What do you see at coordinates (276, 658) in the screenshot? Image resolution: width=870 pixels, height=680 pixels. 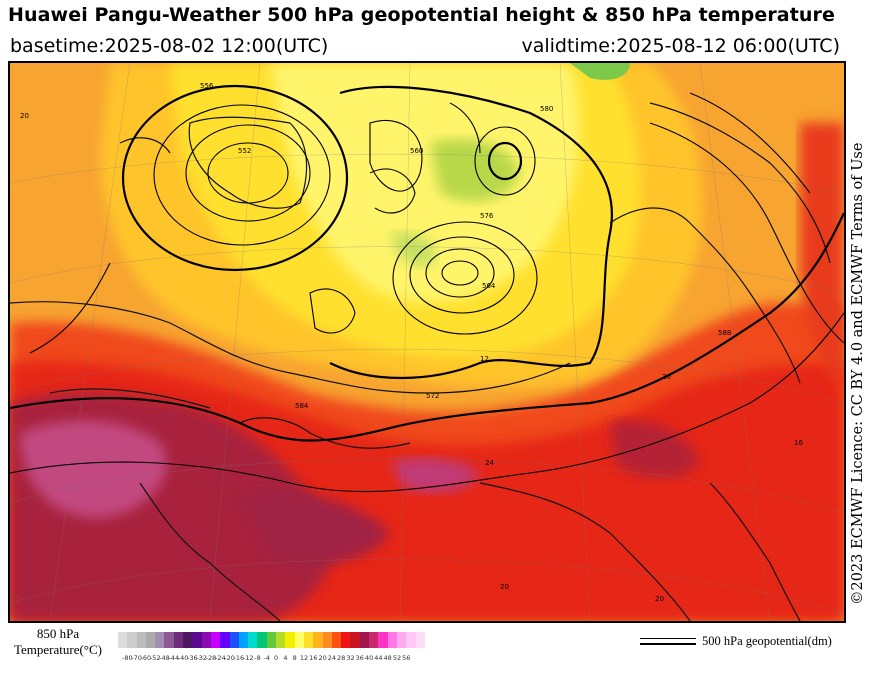 I see `colorbar-tick-label: 0` at bounding box center [276, 658].